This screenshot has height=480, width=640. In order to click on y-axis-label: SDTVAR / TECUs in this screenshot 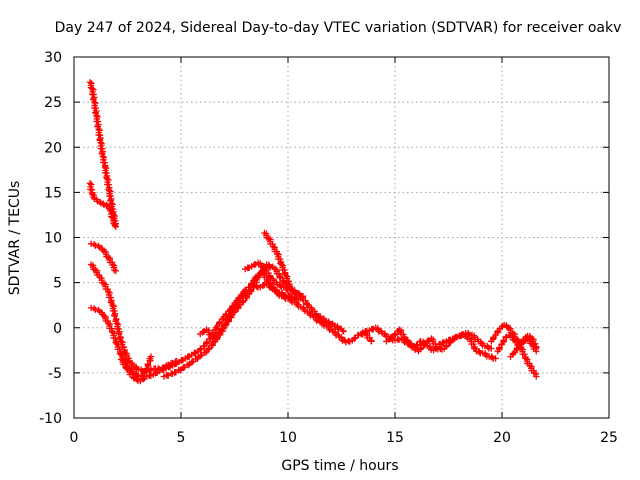, I will do `click(15, 238)`.